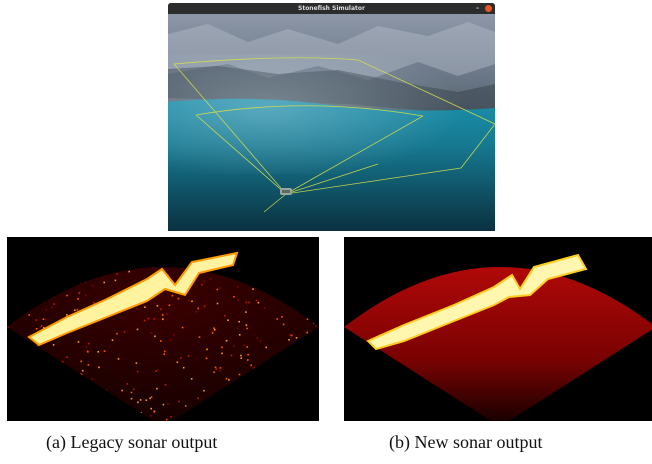 This screenshot has width=652, height=464. What do you see at coordinates (286, 191) in the screenshot?
I see `underwater-vehicle-icon` at bounding box center [286, 191].